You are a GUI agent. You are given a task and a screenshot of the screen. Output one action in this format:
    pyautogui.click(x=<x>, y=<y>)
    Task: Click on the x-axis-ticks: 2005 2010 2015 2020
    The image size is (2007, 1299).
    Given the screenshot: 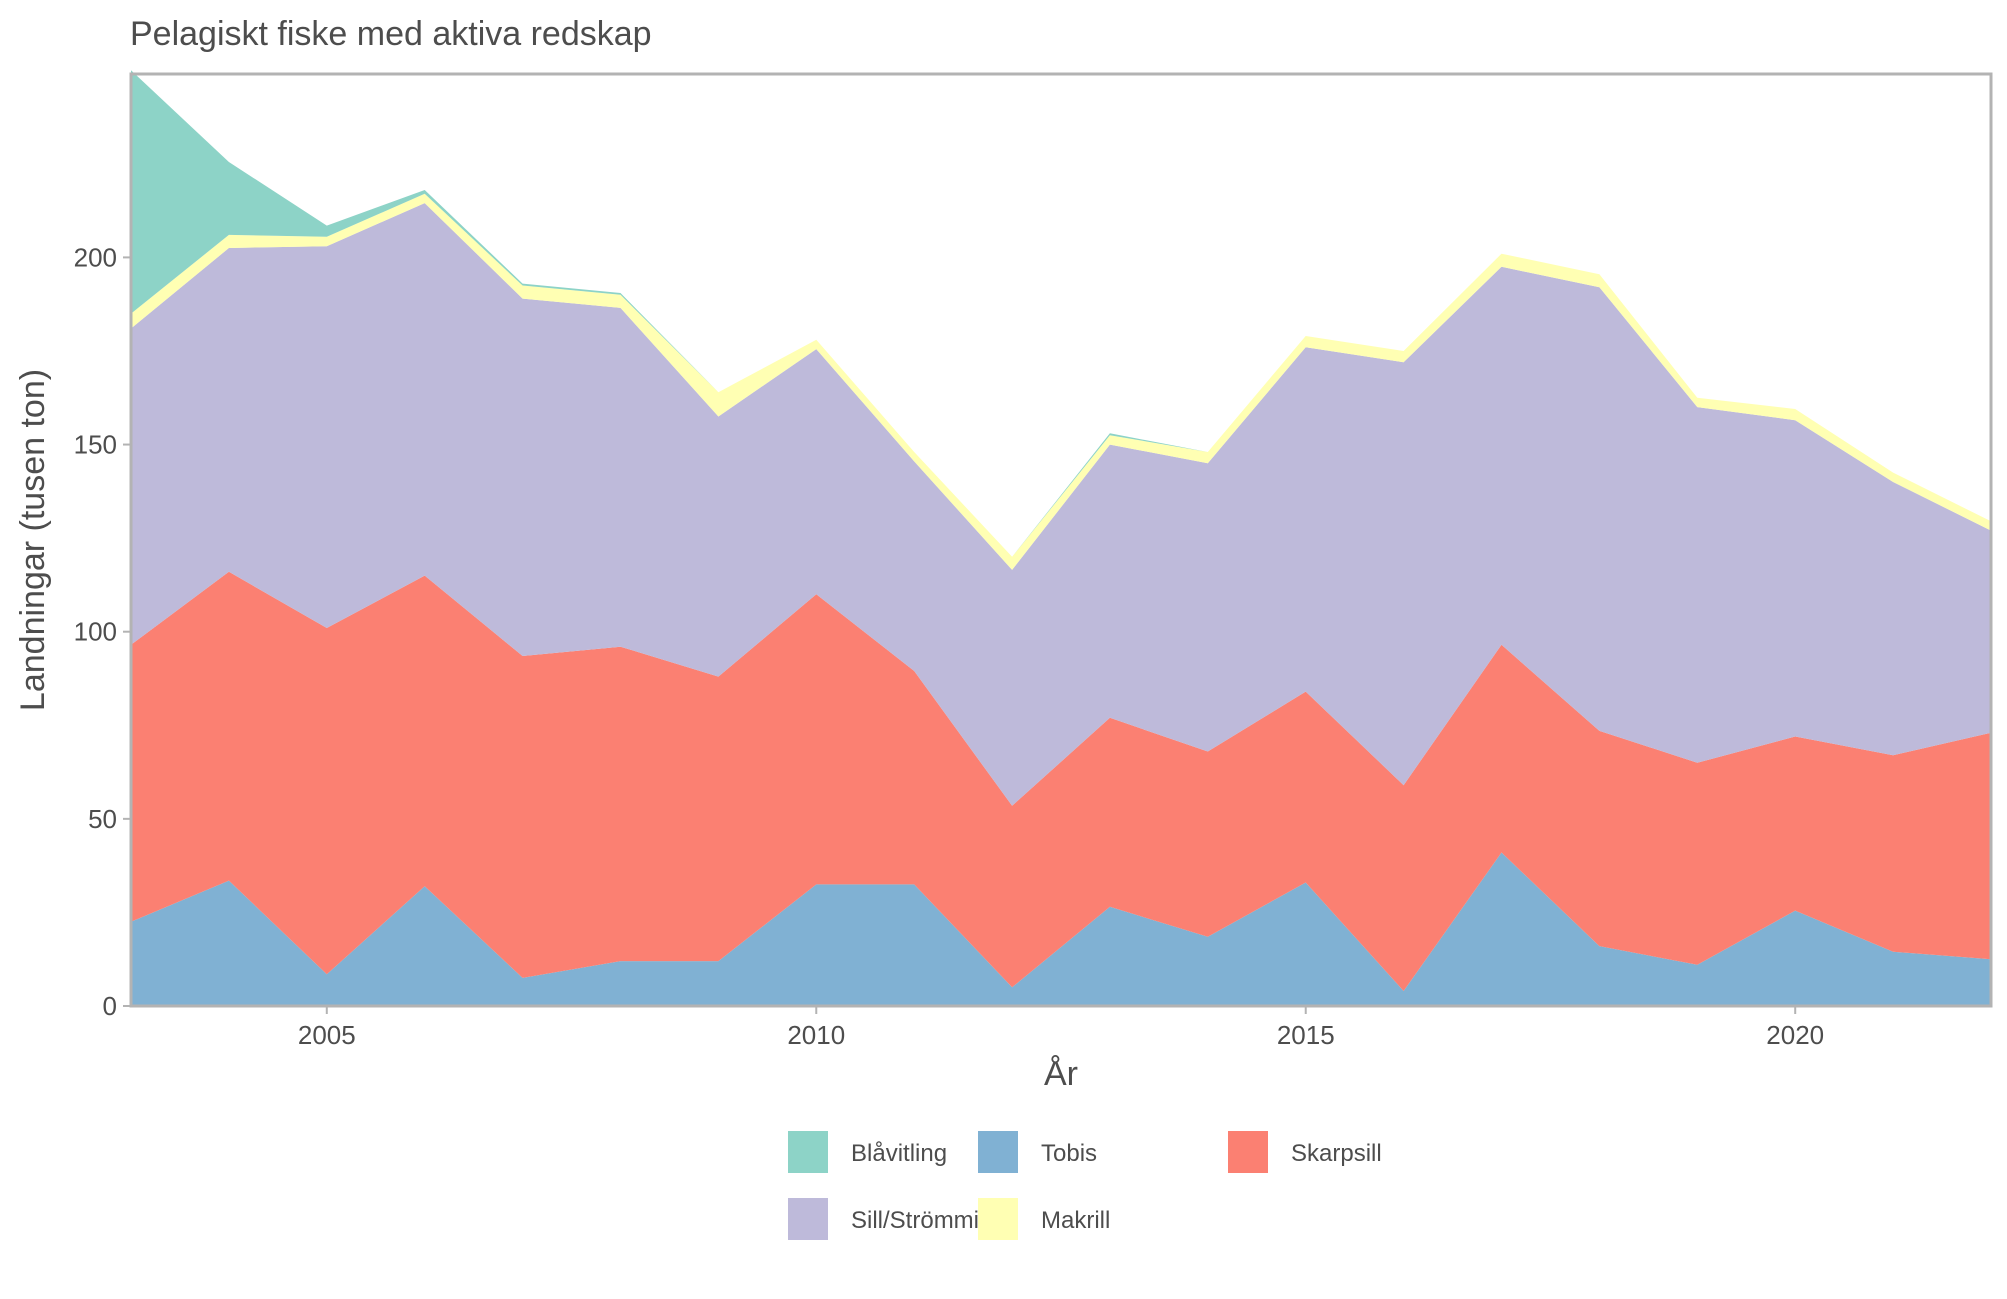 What is the action you would take?
    pyautogui.click(x=1061, y=1028)
    